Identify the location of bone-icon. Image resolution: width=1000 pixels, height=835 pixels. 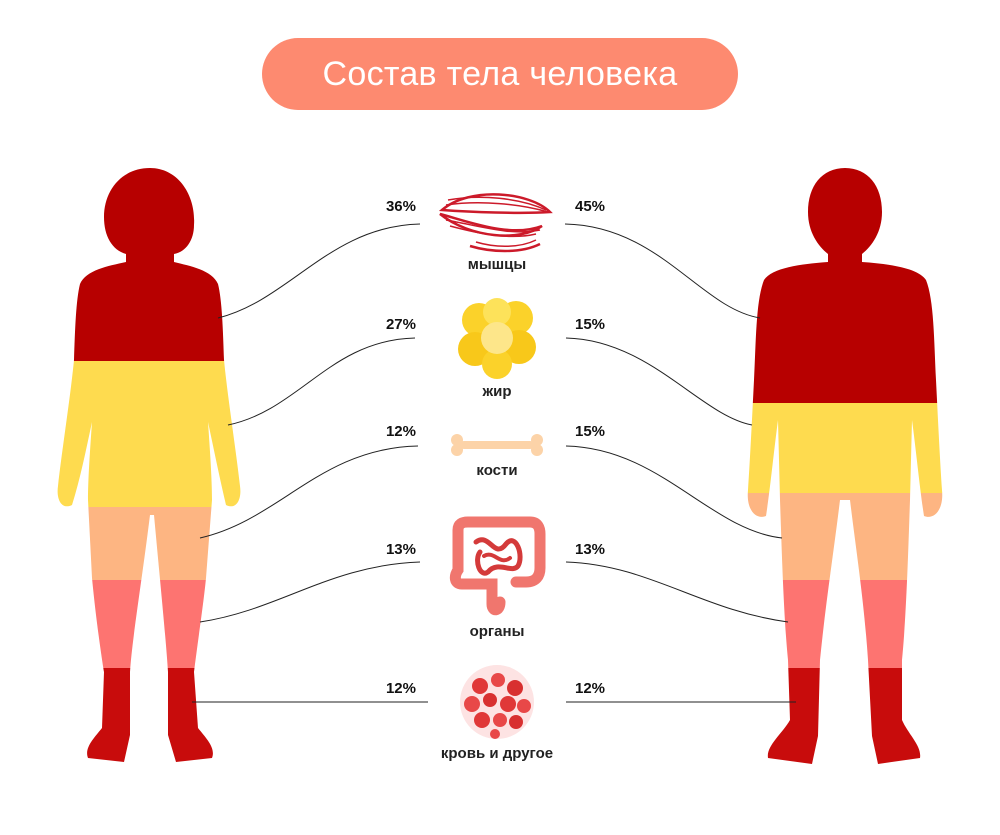
(497, 445).